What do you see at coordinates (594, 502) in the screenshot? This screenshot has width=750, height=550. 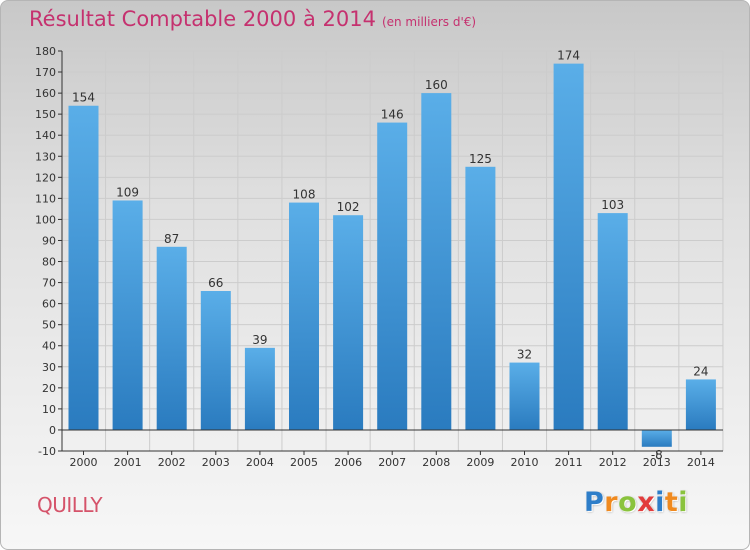 I see `logo-letter: P` at bounding box center [594, 502].